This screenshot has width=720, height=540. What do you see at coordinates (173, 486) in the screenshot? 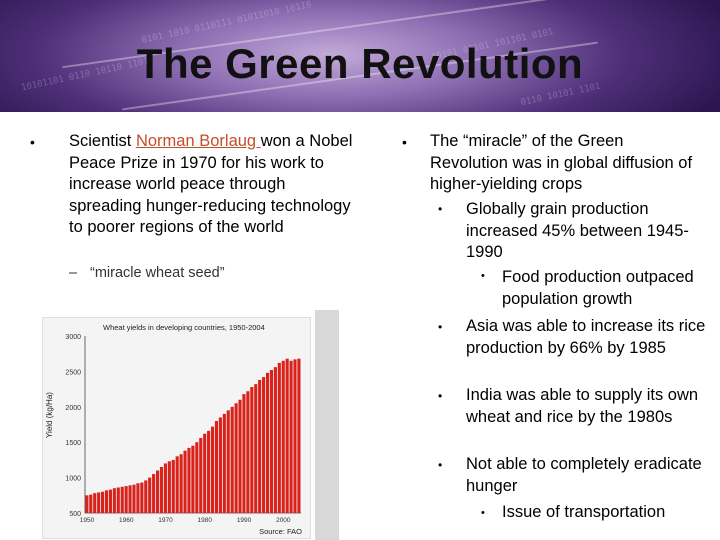
I see `bar-1972` at bounding box center [173, 486].